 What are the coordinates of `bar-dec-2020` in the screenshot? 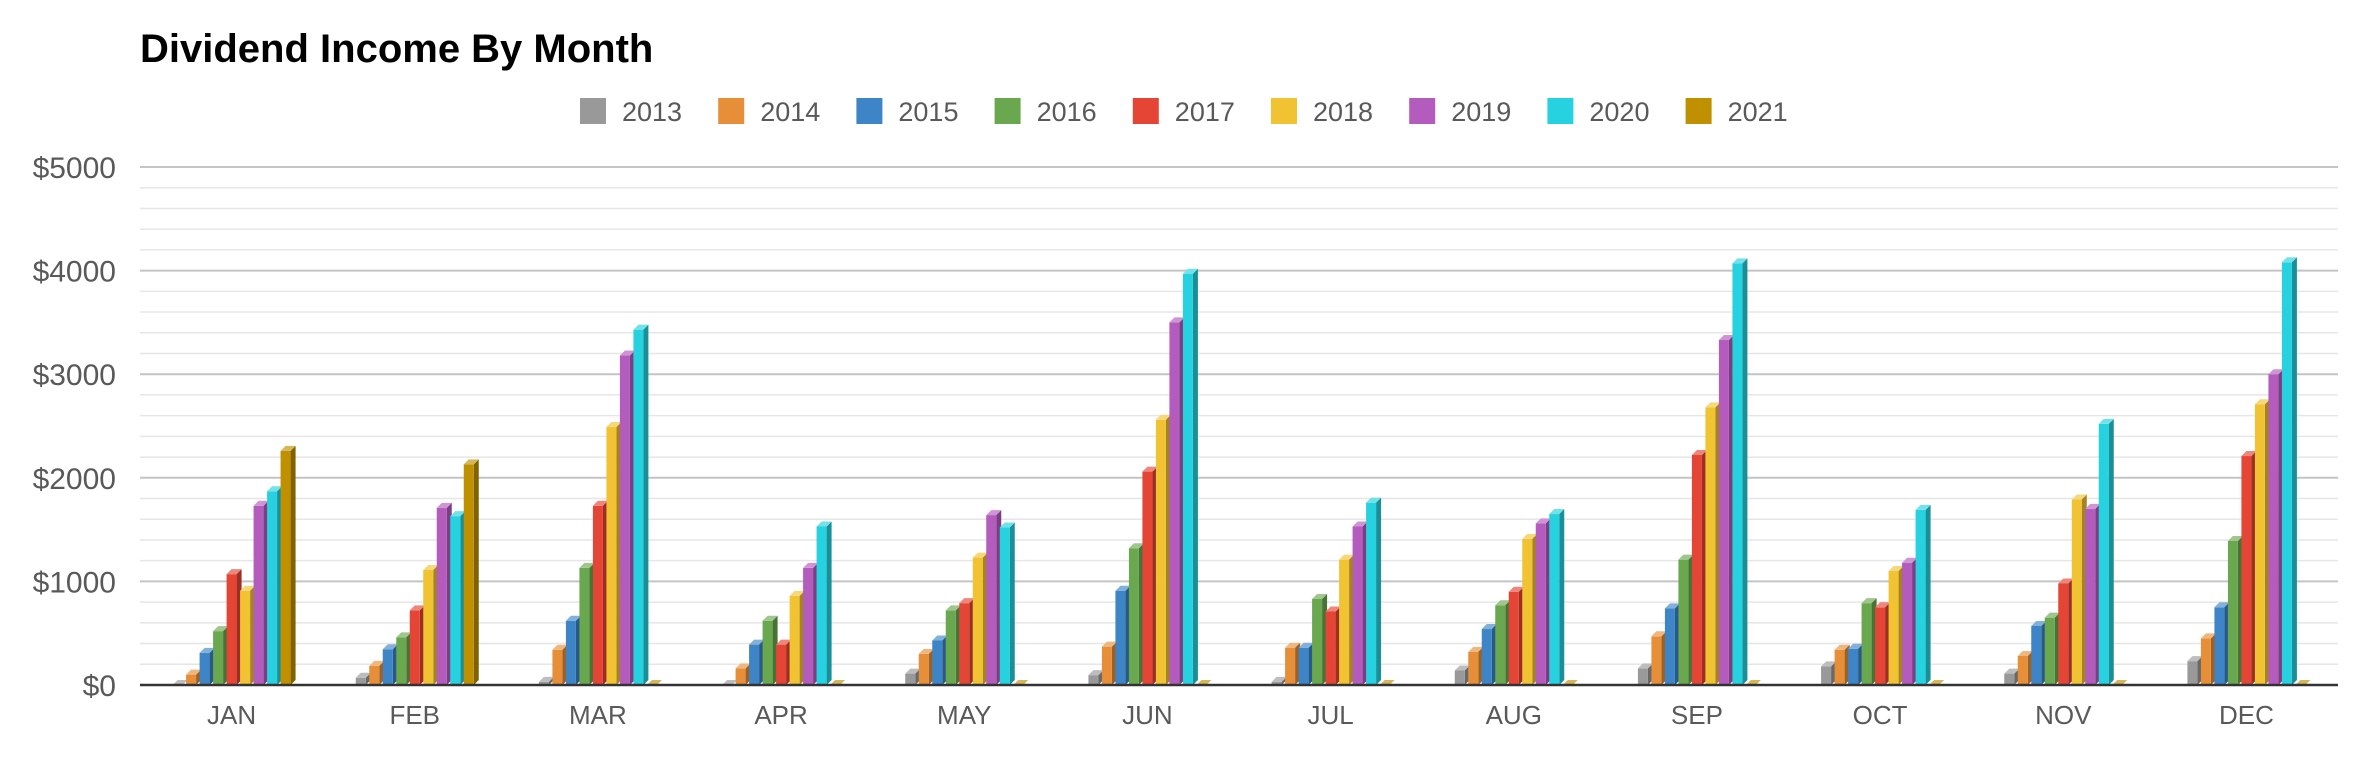 It's located at (2289, 471).